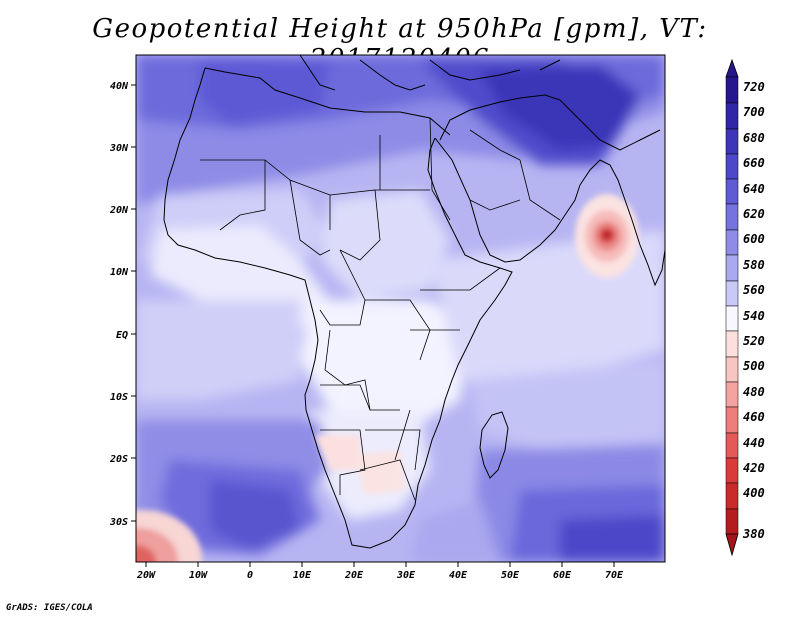  What do you see at coordinates (754, 290) in the screenshot?
I see `colorbar-label: 560` at bounding box center [754, 290].